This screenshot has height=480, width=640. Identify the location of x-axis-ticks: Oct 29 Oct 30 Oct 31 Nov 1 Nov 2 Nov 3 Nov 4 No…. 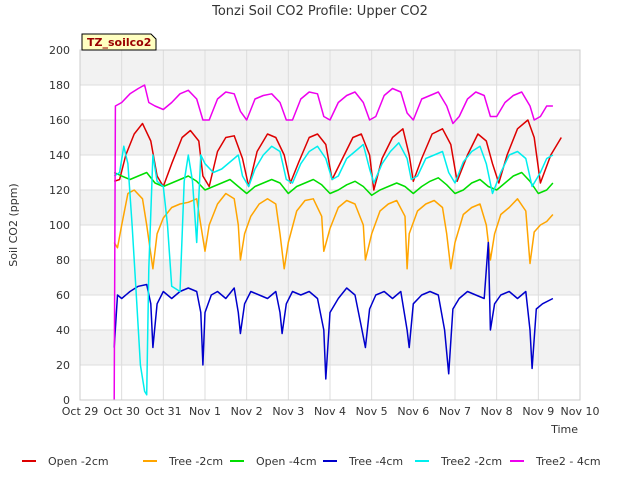
(331, 411).